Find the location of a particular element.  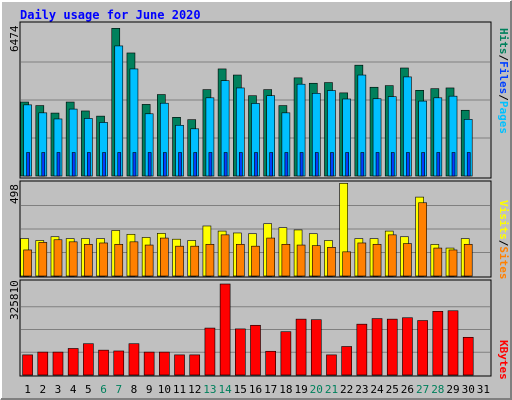

x-tick-label-day-19: 19 is located at coordinates (300, 389).